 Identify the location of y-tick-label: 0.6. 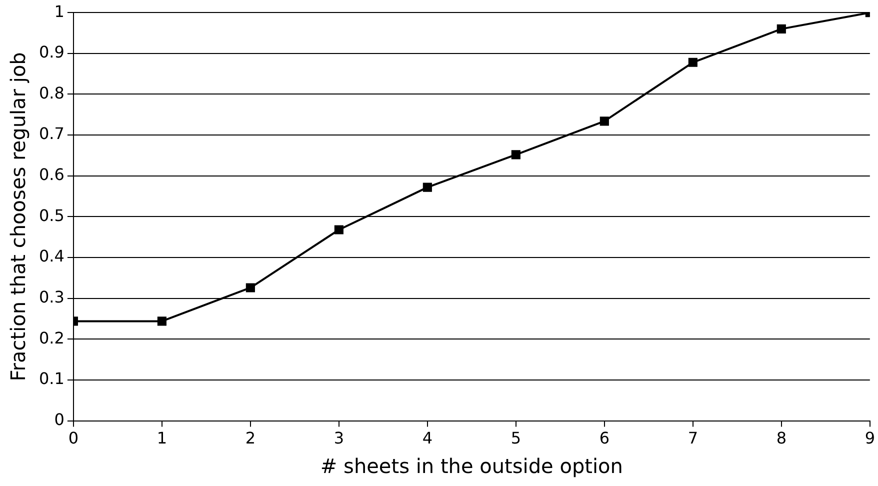
(51, 174).